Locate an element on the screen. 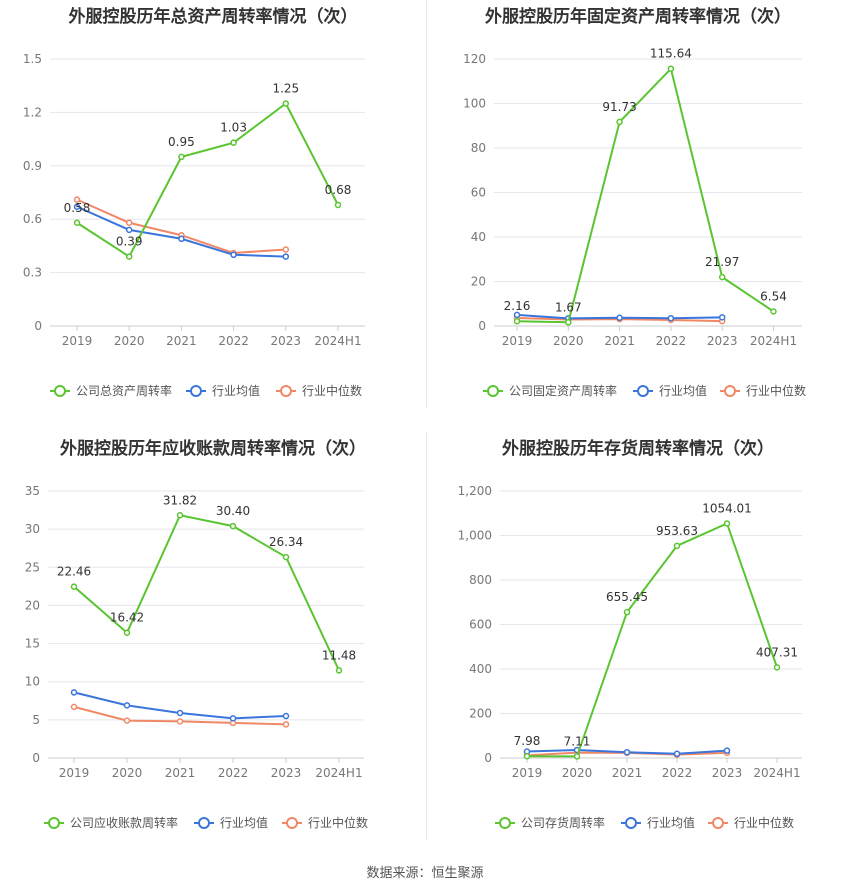  data-label: 0.58 is located at coordinates (77, 208).